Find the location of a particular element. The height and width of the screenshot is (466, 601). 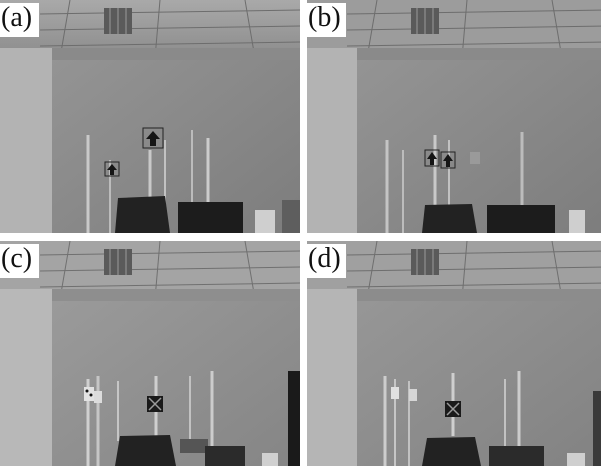

panel-label: (b) is located at coordinates (326, 20).